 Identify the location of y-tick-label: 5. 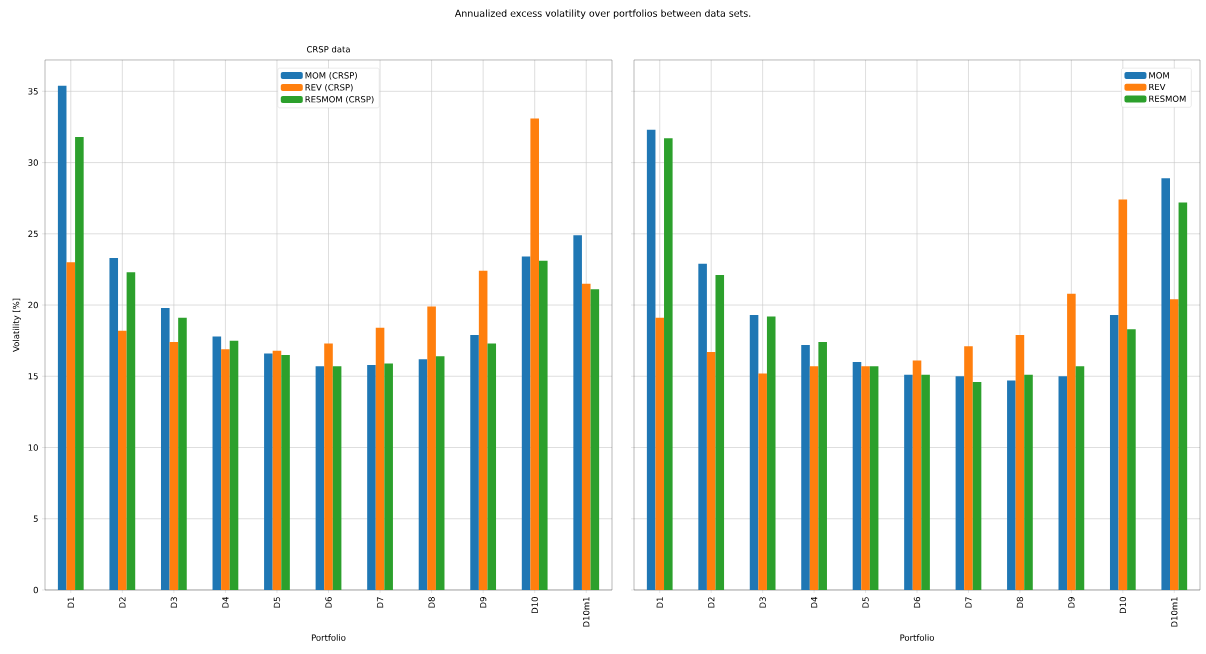
(35, 518).